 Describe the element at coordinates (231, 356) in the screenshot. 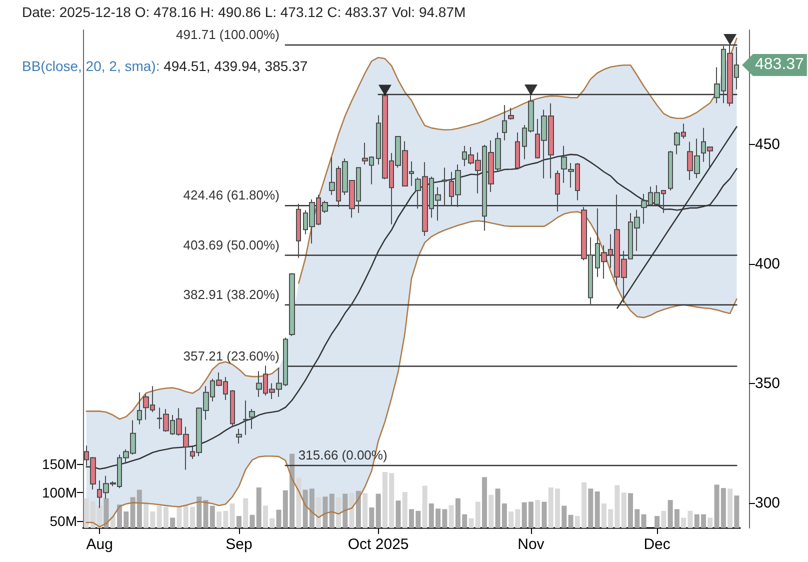

I see `series-label: 357.21 (23.60%)` at that location.